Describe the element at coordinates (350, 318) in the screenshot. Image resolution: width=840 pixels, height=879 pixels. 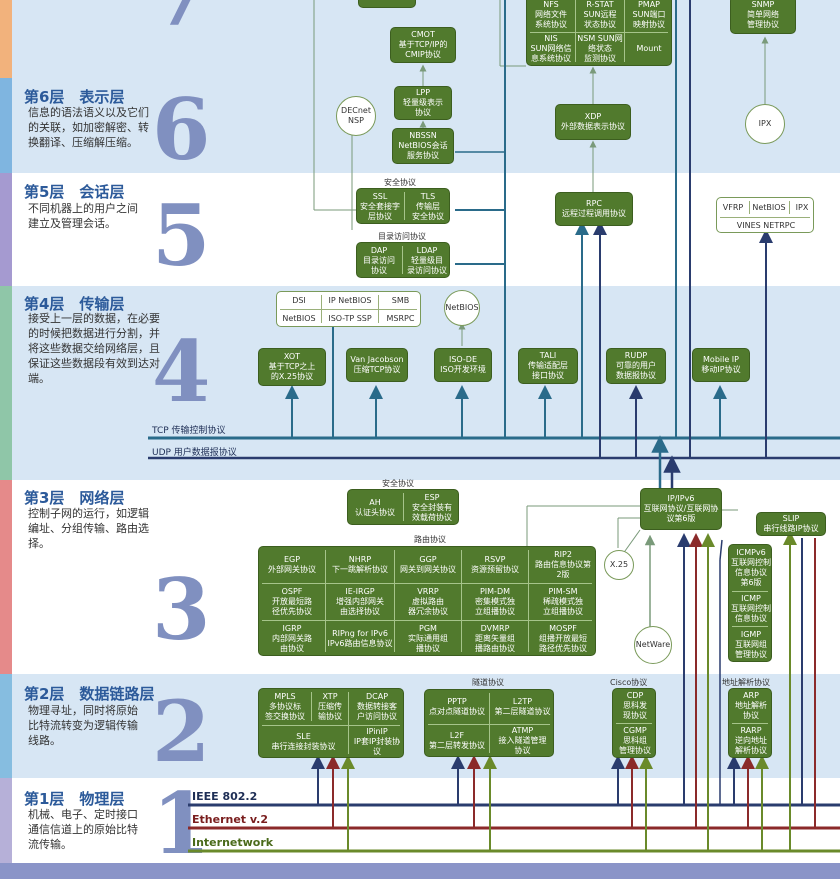
I see `protocol-iso-tp-ssp: ISO-TP SSP` at that location.